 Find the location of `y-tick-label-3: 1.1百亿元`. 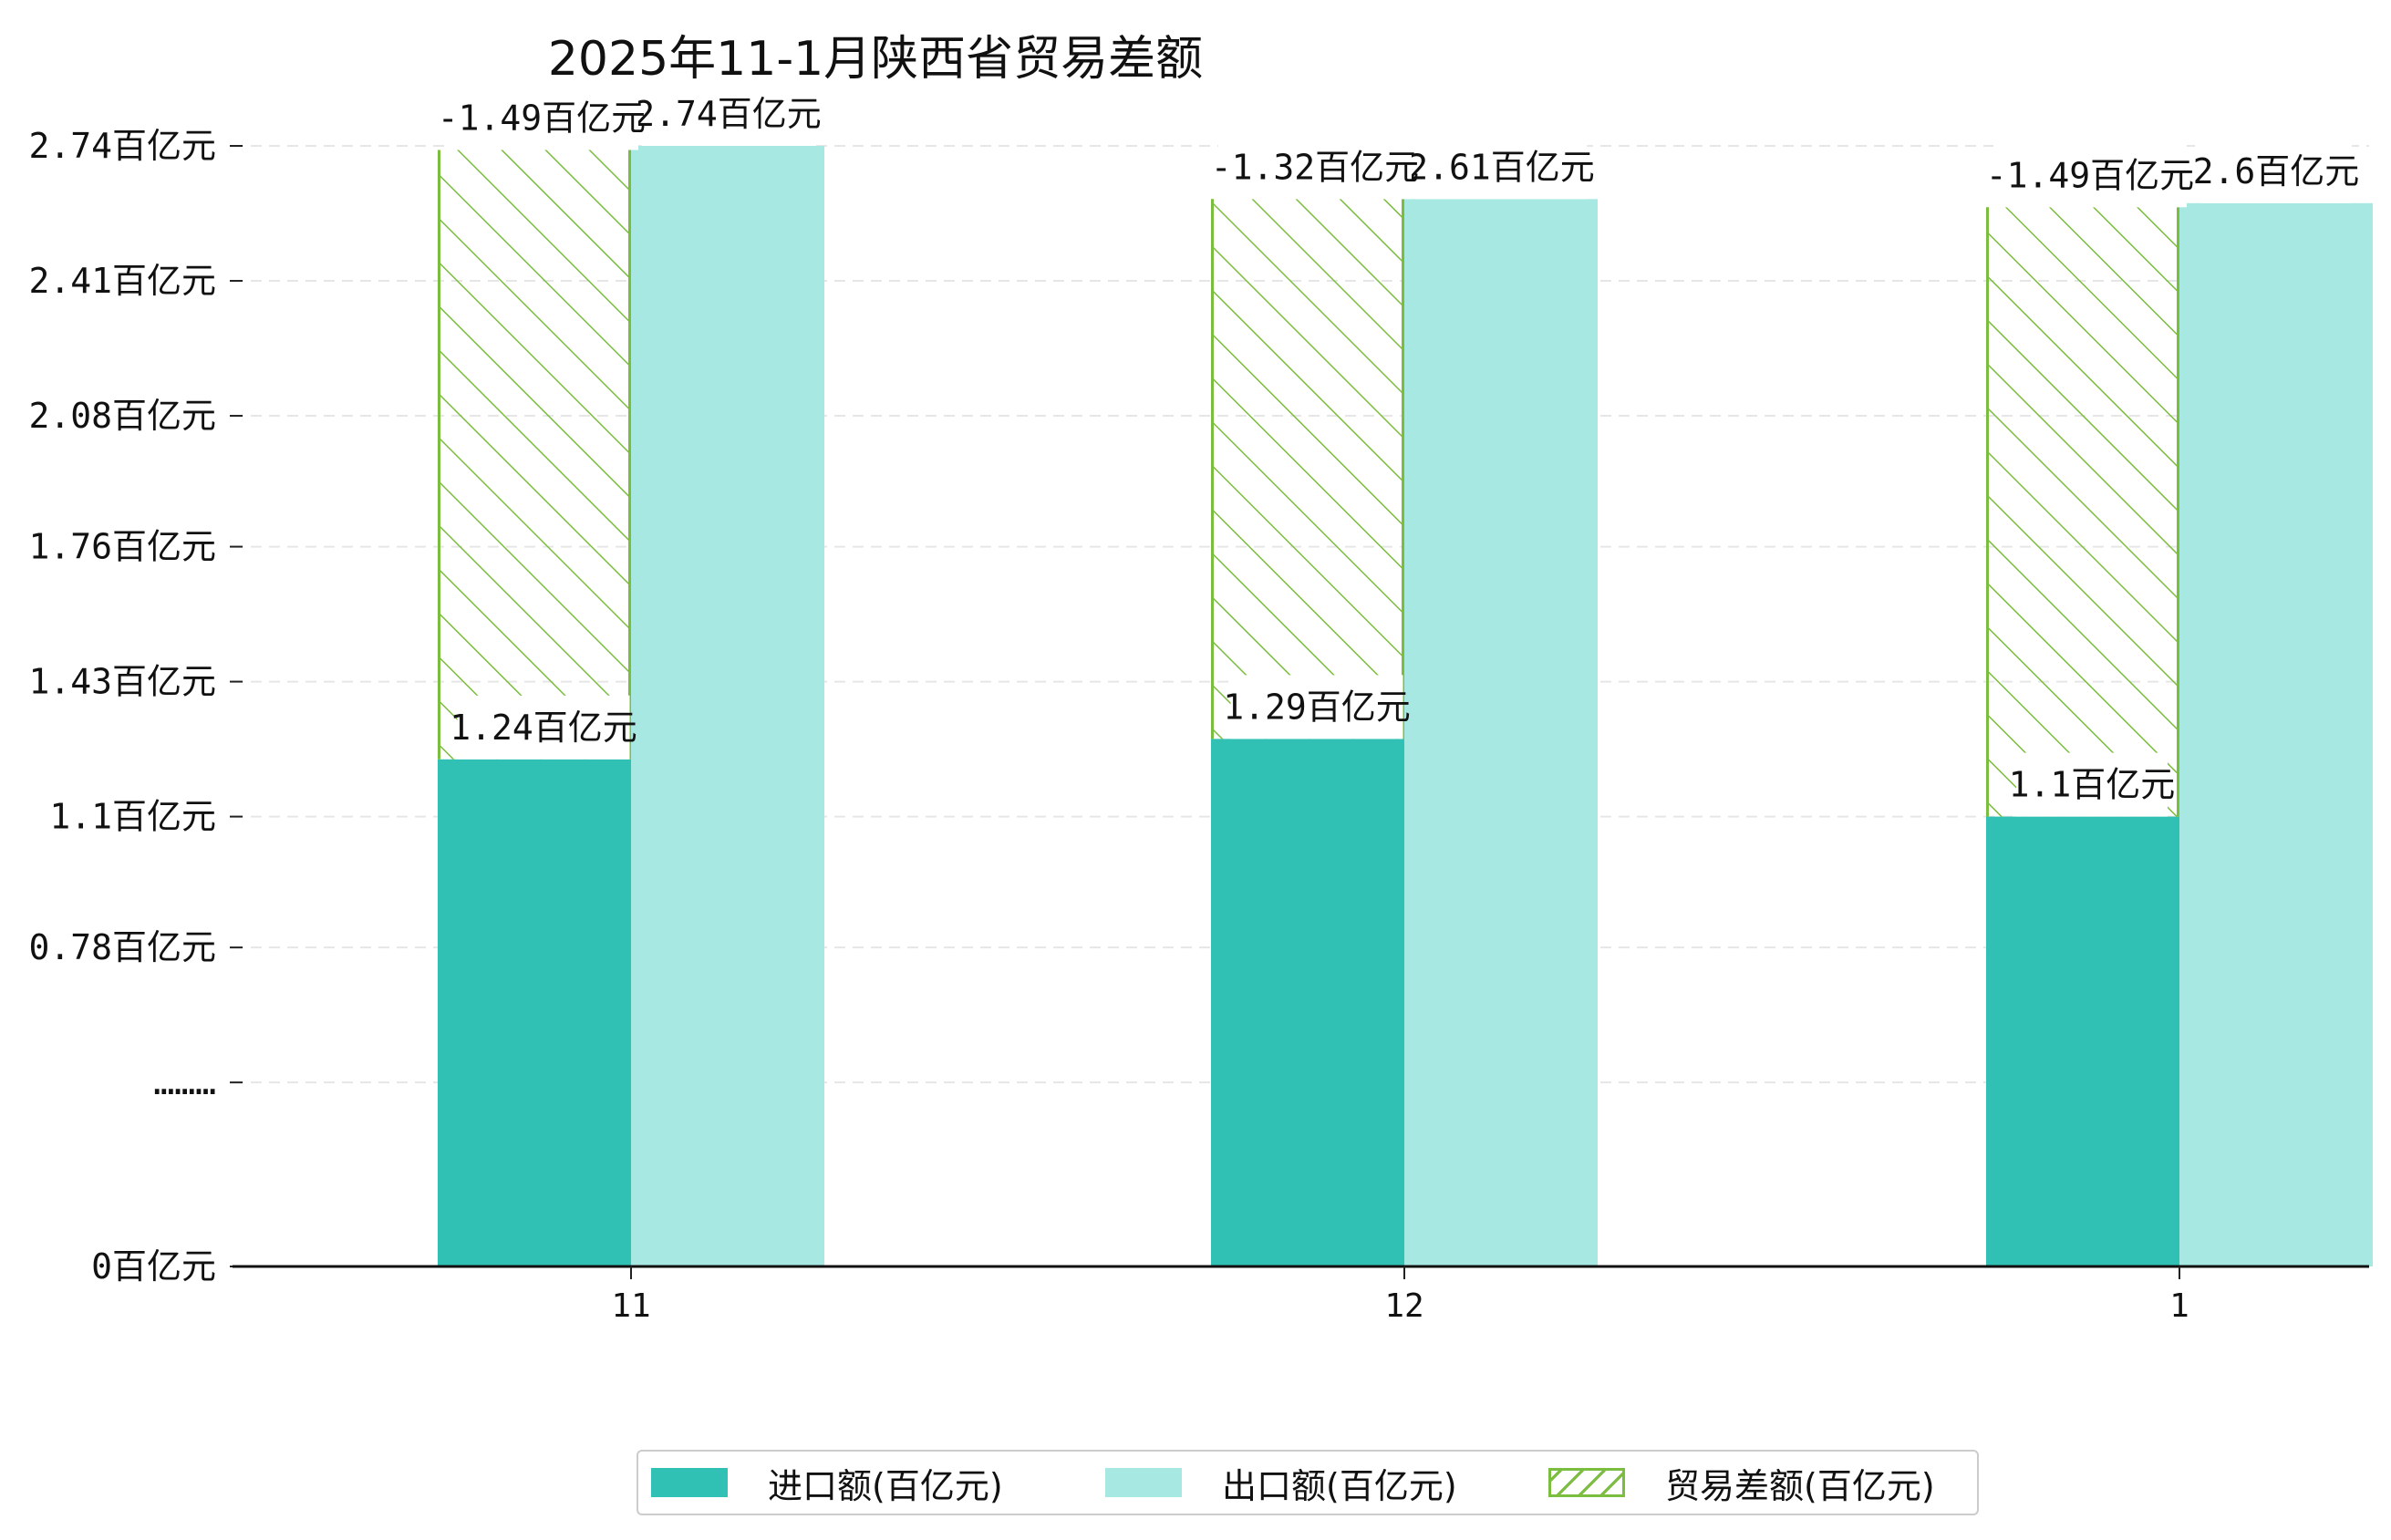

y-tick-label-3: 1.1百亿元 is located at coordinates (133, 817).